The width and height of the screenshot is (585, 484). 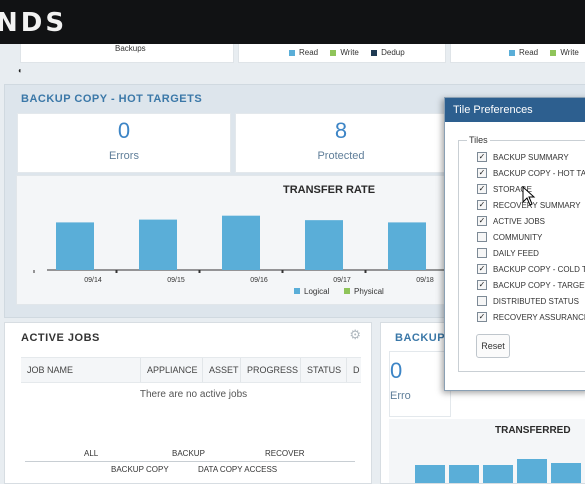 What do you see at coordinates (515, 110) in the screenshot?
I see `tile-preferences-title: Tile Preferences` at bounding box center [515, 110].